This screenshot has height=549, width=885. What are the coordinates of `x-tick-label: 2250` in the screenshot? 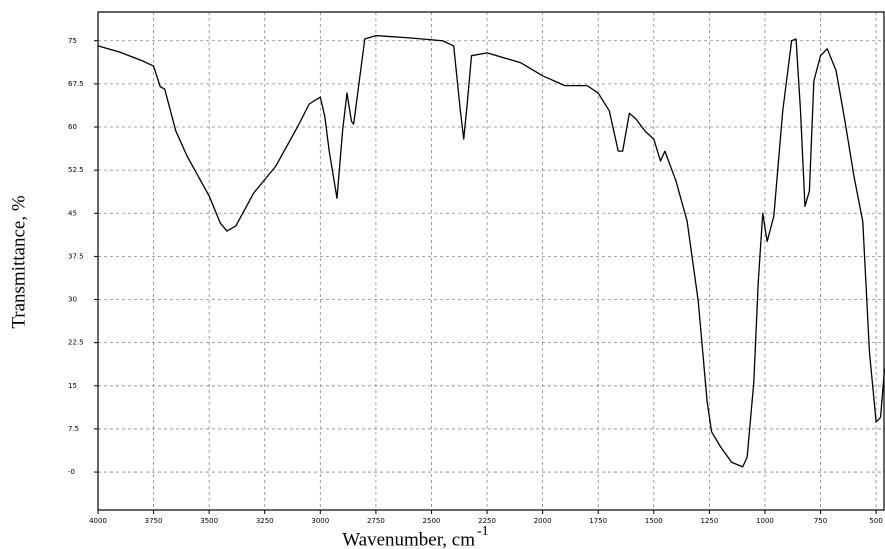 It's located at (487, 521).